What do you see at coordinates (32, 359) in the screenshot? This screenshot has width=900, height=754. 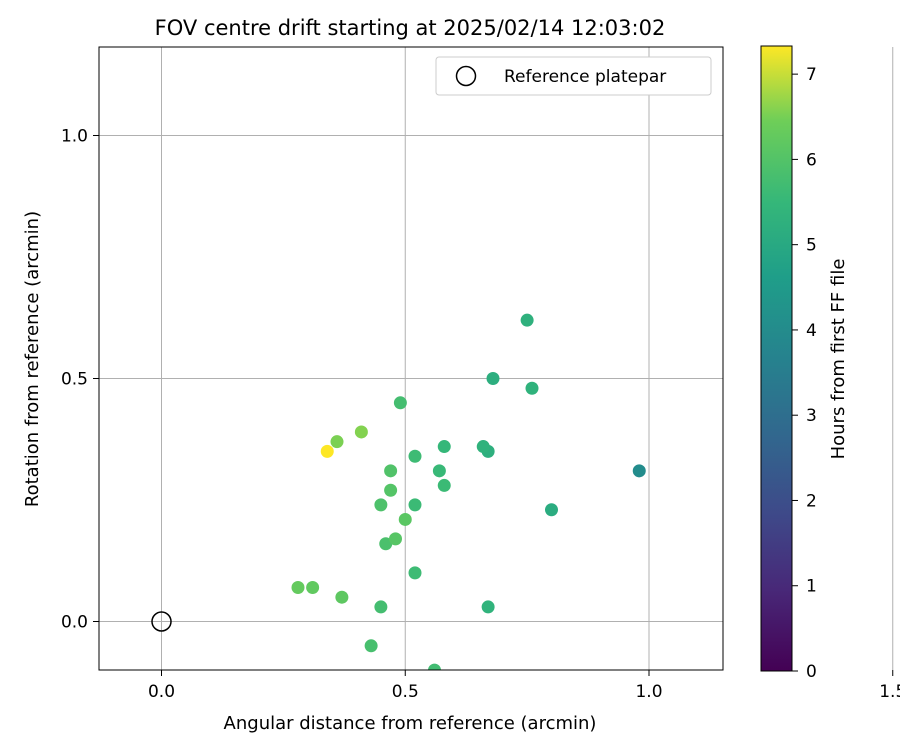 I see `y-axis-label: Rotation from reference (arcmin)` at bounding box center [32, 359].